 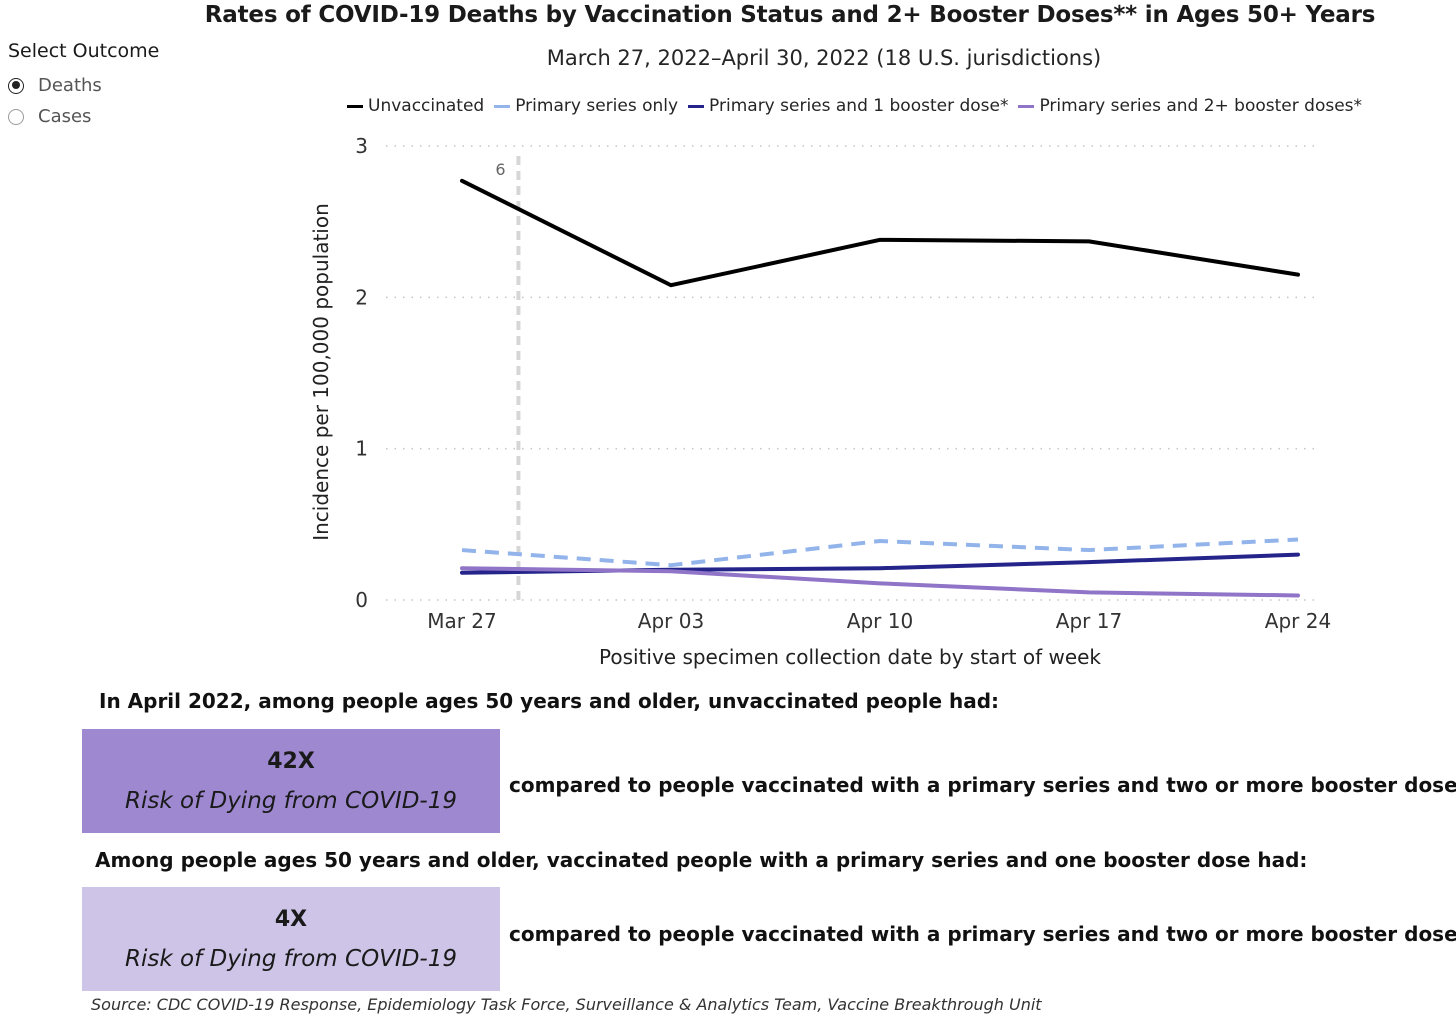 I want to click on x-tick-label: Mar 27, so click(x=462, y=621).